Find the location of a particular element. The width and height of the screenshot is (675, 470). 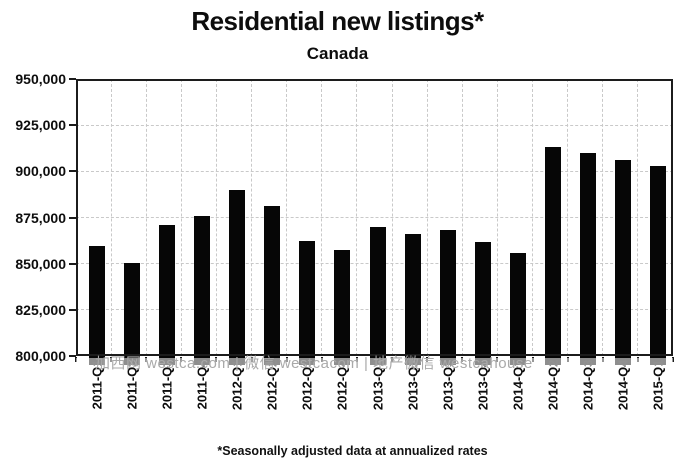

y-axis-tick-label: 950,000 is located at coordinates (40, 79).